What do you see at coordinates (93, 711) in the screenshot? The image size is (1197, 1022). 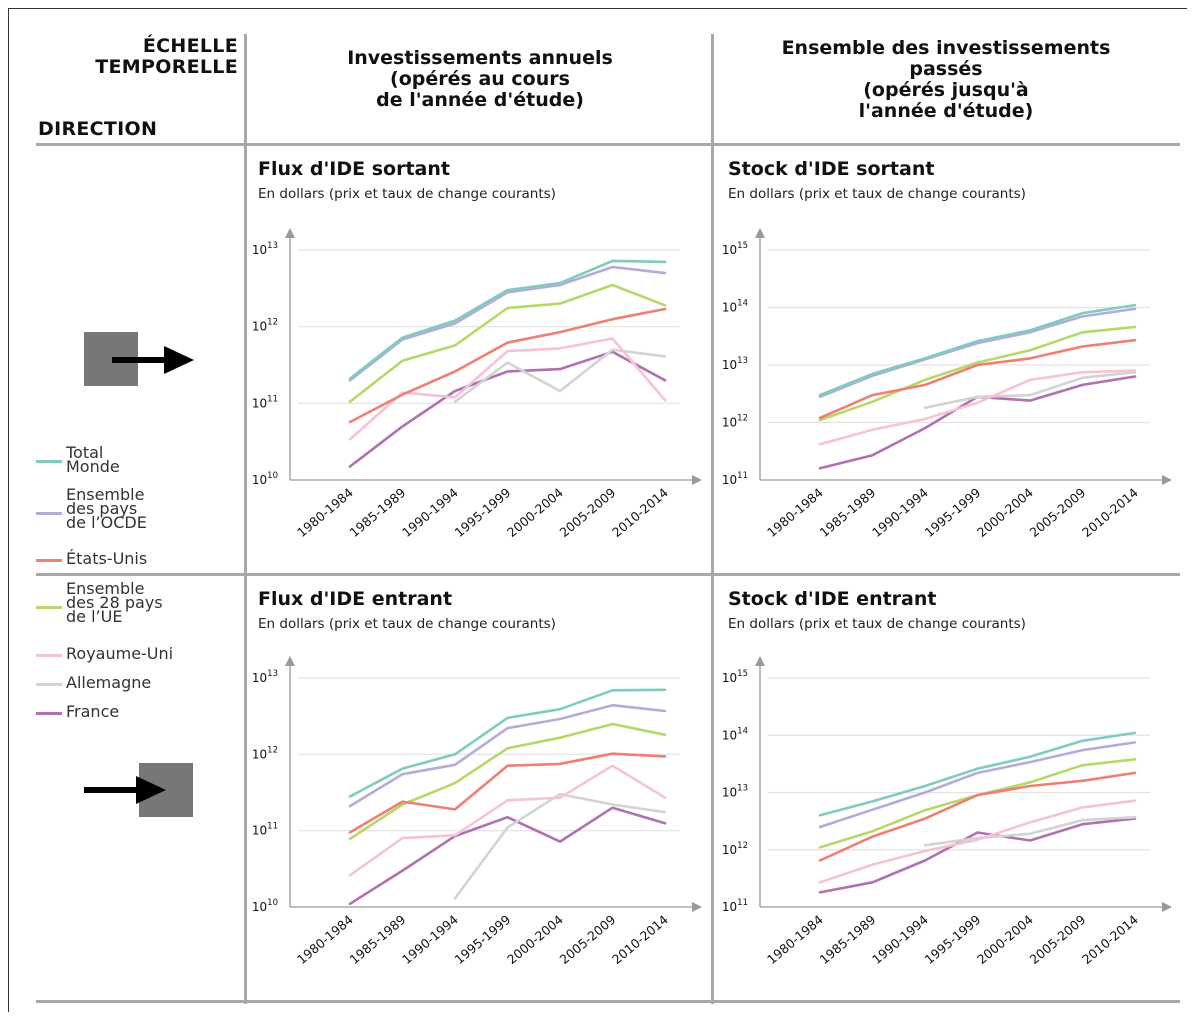 I see `legend-label: France` at bounding box center [93, 711].